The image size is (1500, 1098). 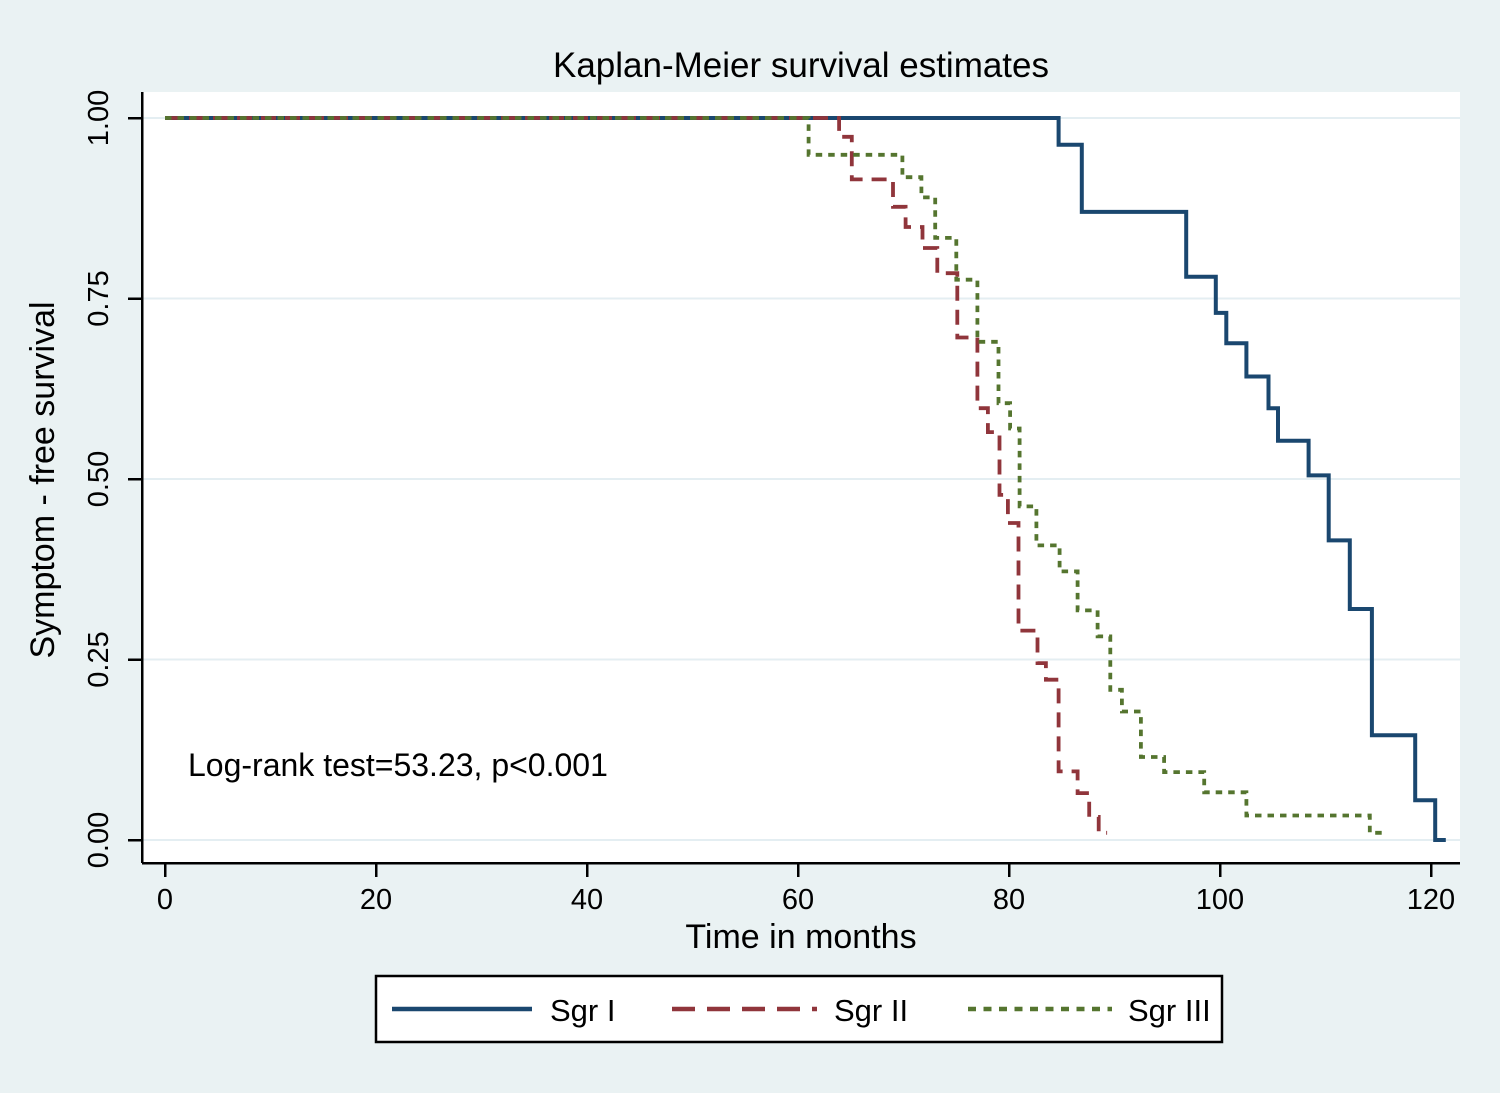 What do you see at coordinates (801, 65) in the screenshot?
I see `chart-title: Kaplan-Meier survival estimates` at bounding box center [801, 65].